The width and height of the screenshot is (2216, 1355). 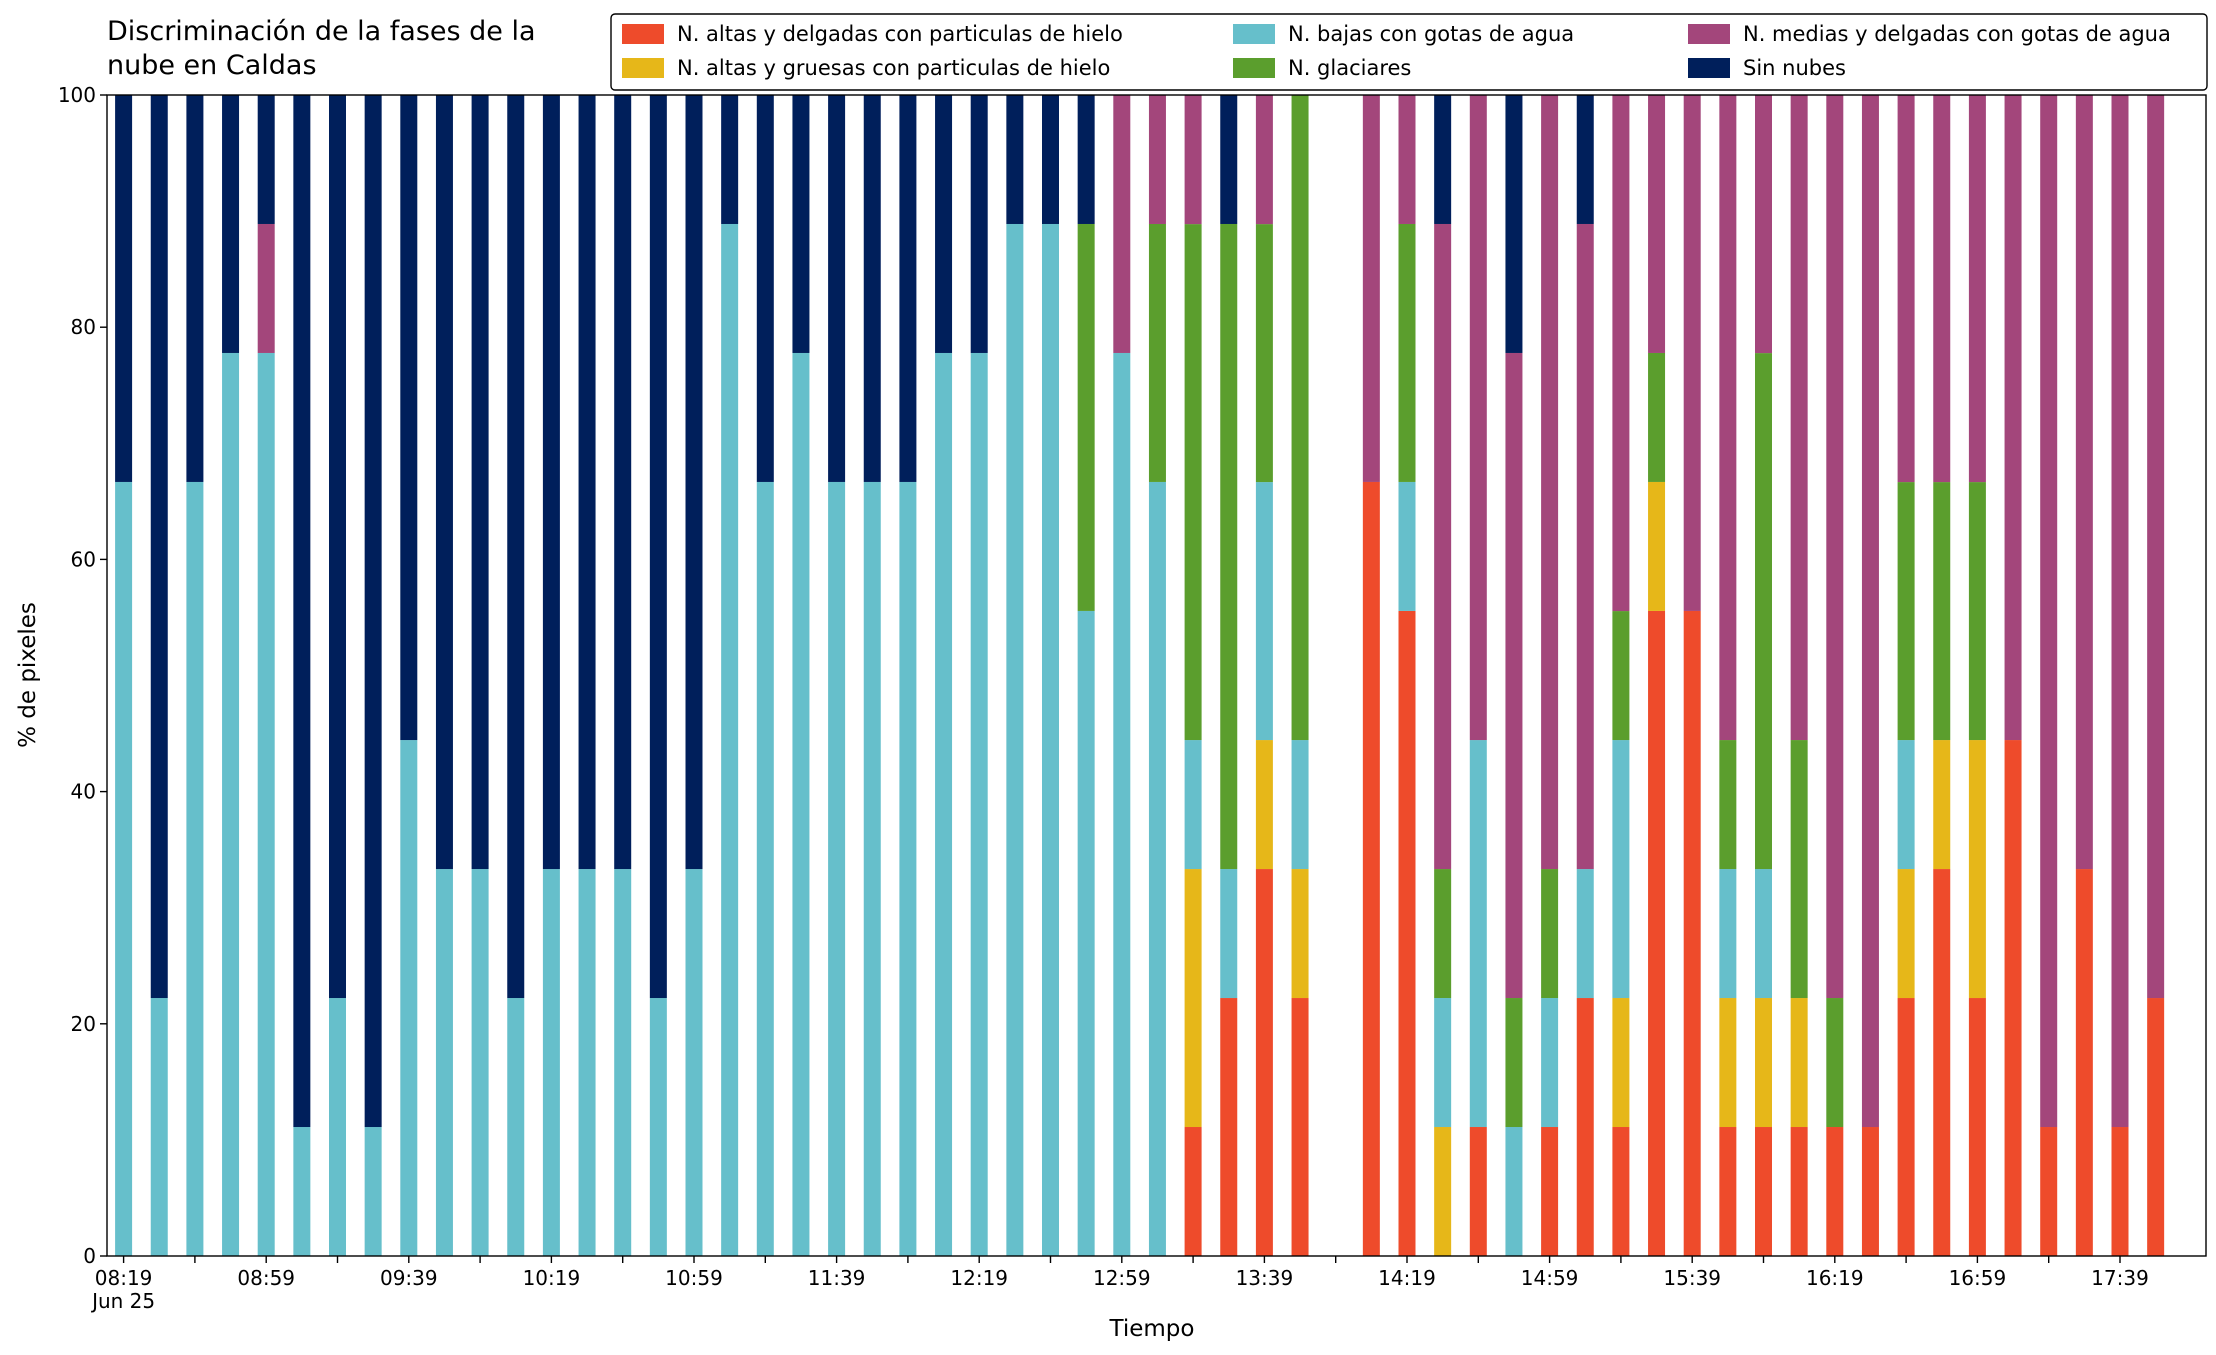 I want to click on x-tick-label: 16:59, so click(x=1978, y=1278).